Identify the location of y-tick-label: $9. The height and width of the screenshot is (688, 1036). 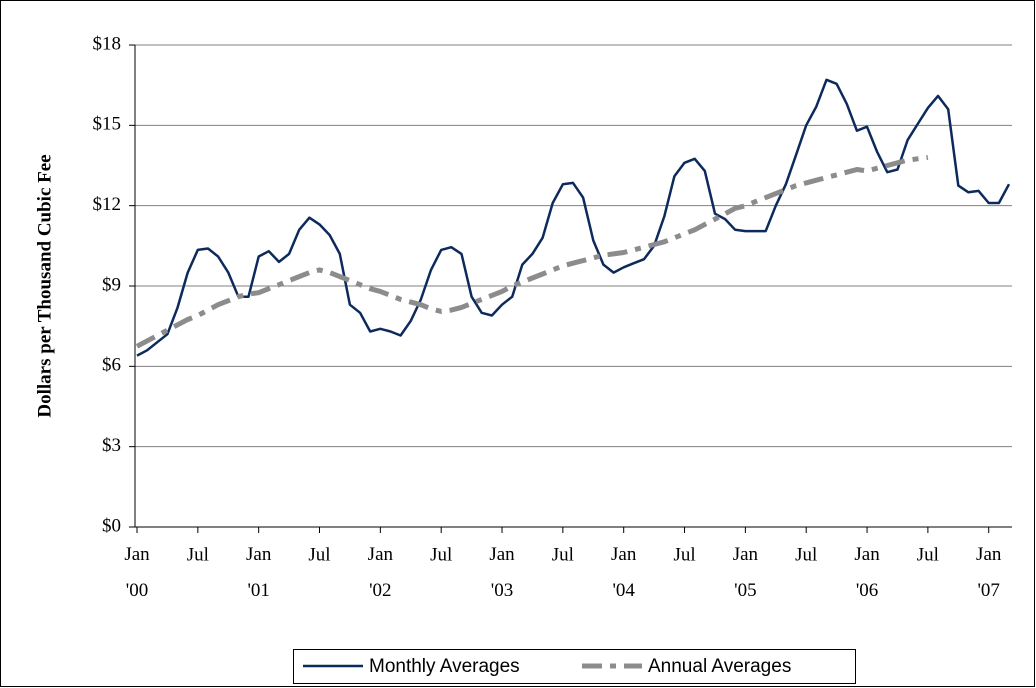
(111, 284).